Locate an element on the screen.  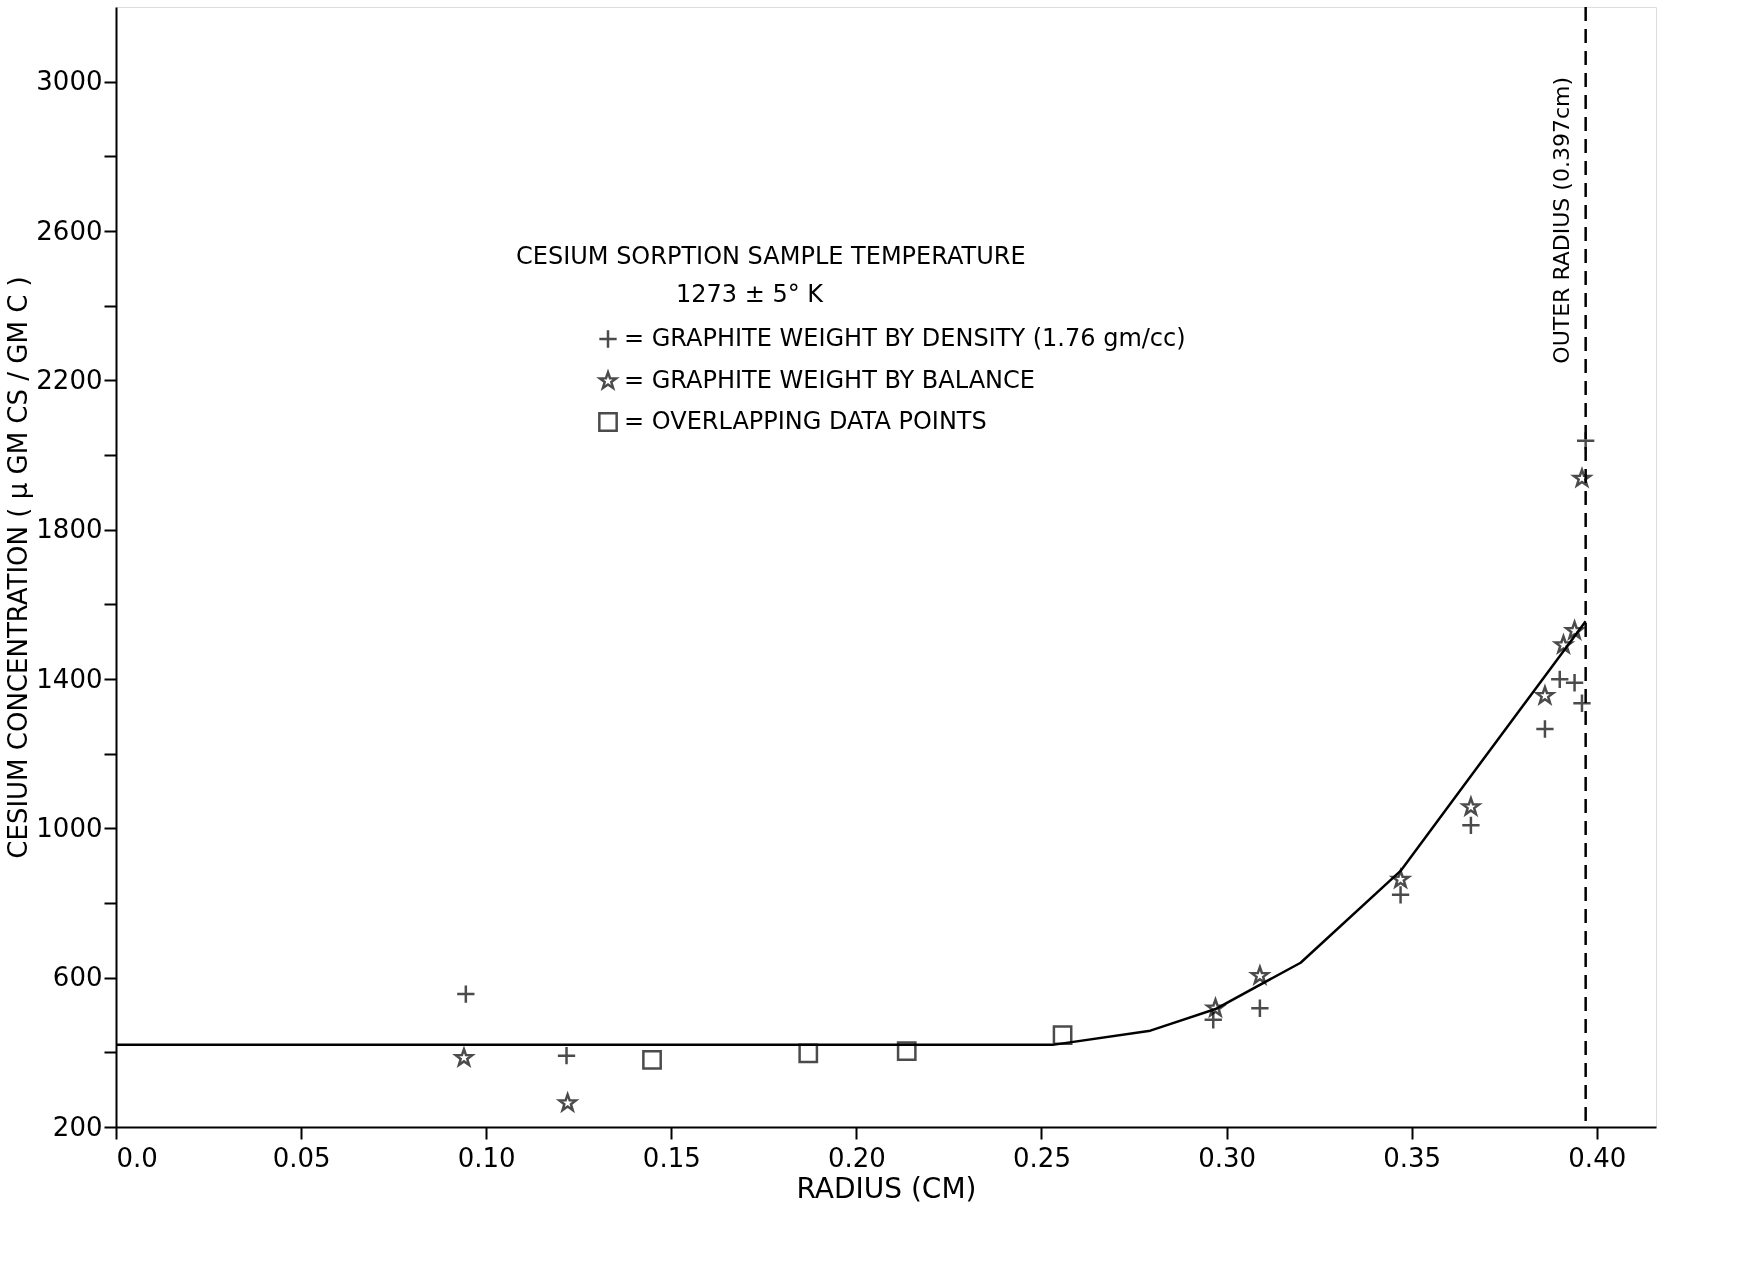
x-tick-label: 0.30 is located at coordinates (1227, 1157).